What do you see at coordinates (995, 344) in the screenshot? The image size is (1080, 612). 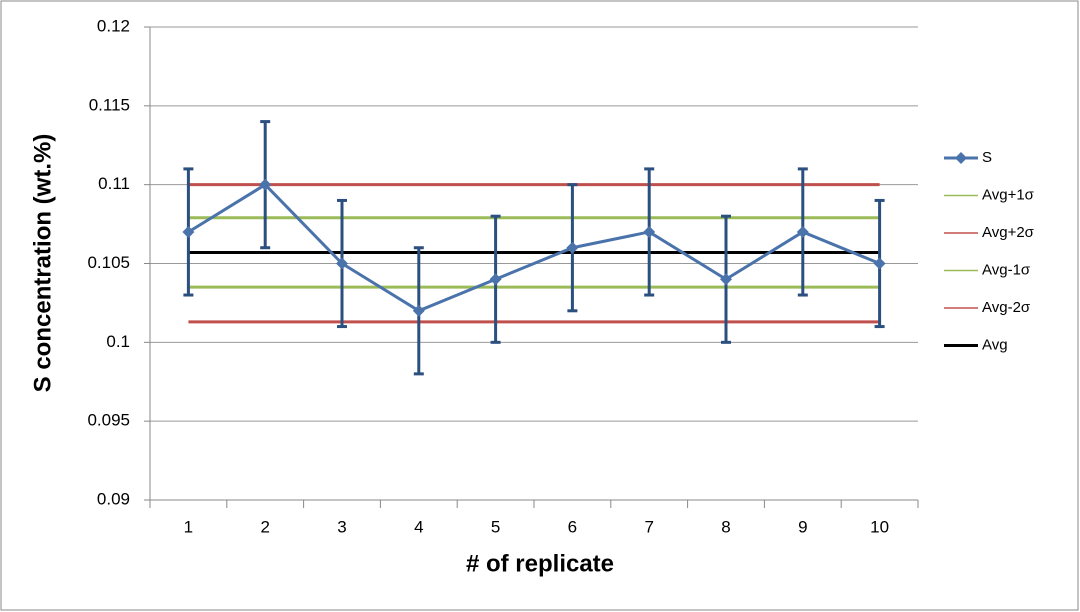 I see `legend-label: Avg` at bounding box center [995, 344].